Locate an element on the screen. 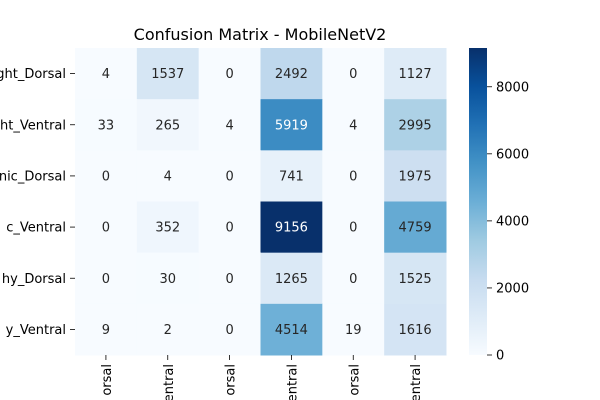  cell-value-label: 1975 is located at coordinates (415, 176).